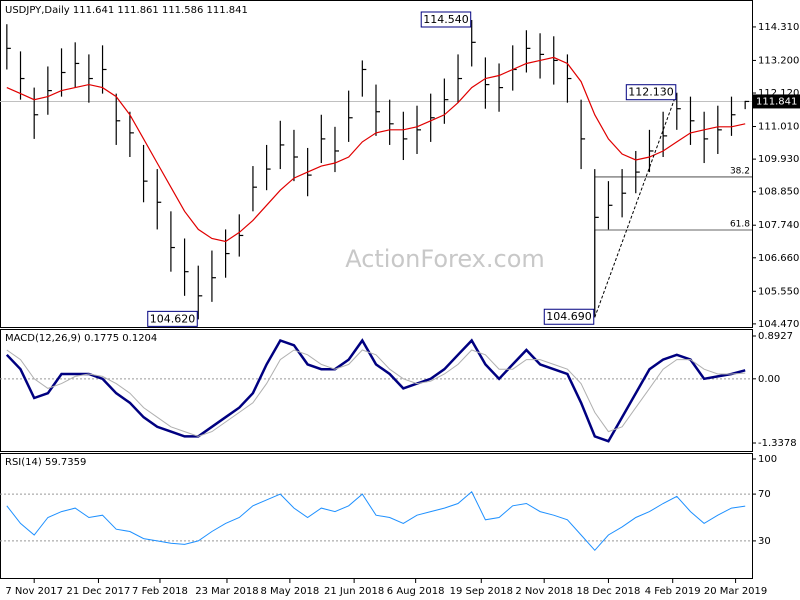 The image size is (800, 600). Describe the element at coordinates (778, 324) in the screenshot. I see `y-tick-label: 104.470` at that location.